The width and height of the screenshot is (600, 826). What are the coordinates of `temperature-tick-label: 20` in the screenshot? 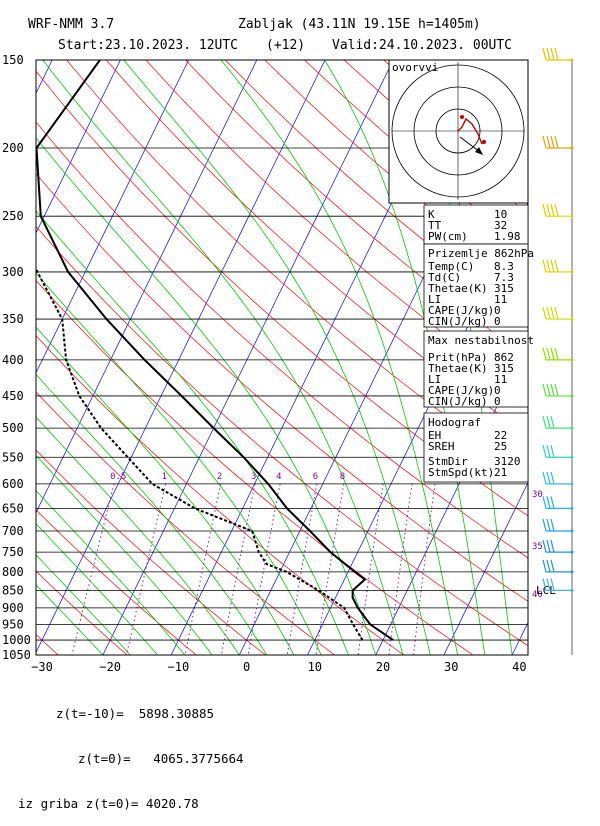 It's located at (383, 667).